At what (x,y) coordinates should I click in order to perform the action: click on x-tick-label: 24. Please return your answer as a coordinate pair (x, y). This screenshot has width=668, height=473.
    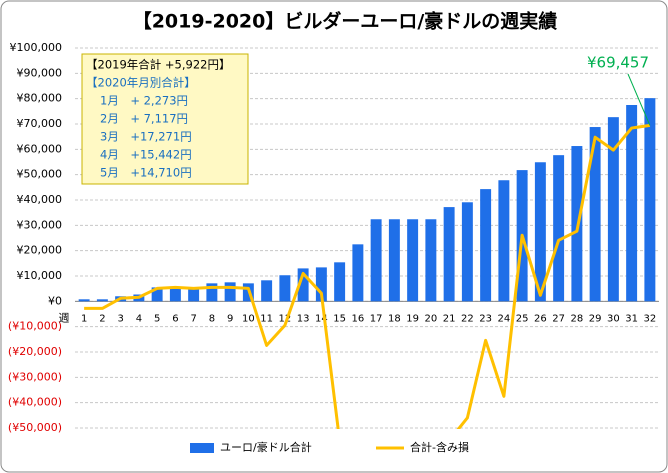
    Looking at the image, I should click on (504, 318).